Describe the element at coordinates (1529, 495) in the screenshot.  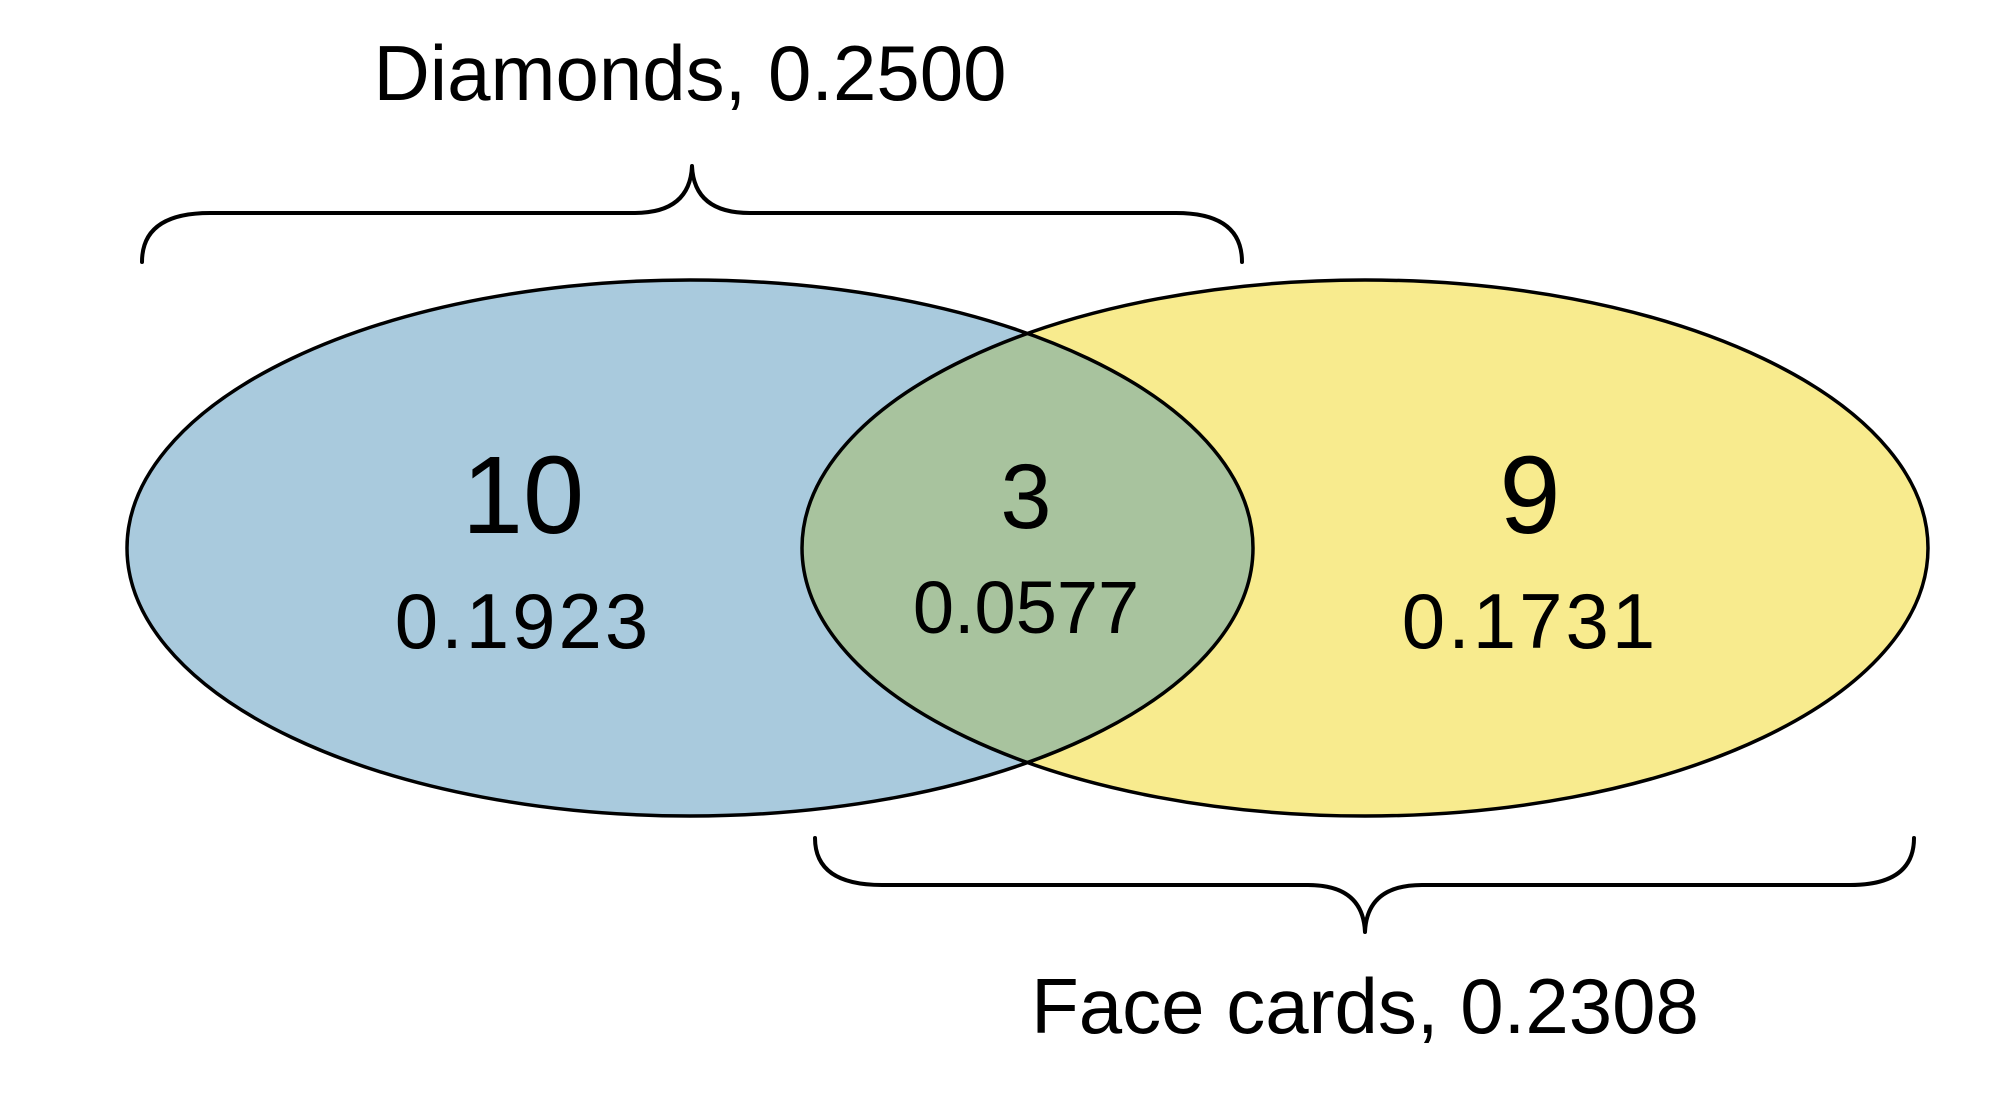
I see `face-cards-only-count: 9` at that location.